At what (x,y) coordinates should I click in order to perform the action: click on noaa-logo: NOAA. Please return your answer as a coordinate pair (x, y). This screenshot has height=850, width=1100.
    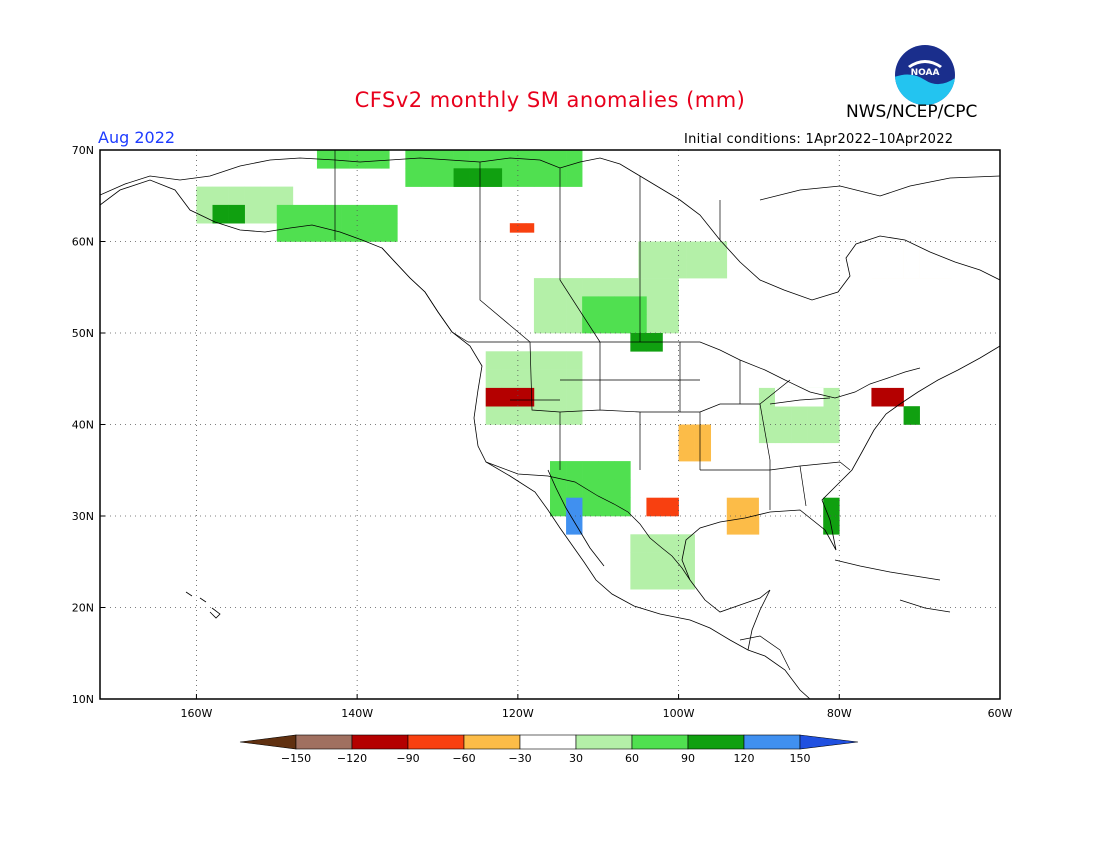
    Looking at the image, I should click on (925, 75).